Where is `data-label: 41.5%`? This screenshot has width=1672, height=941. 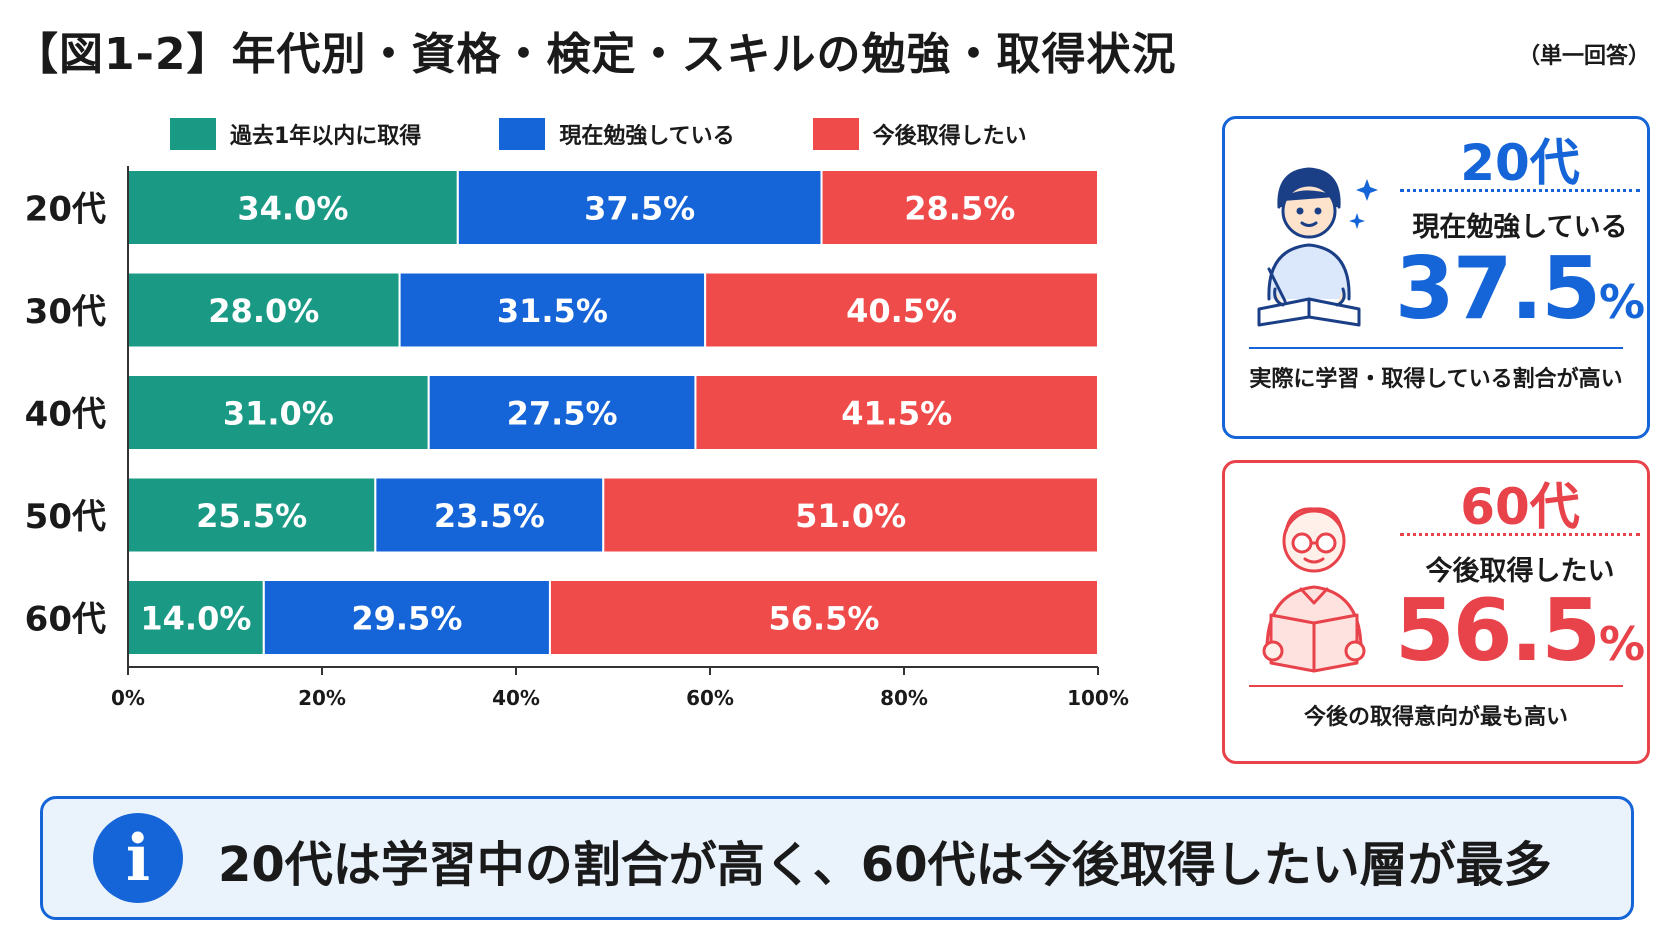
data-label: 41.5% is located at coordinates (896, 414).